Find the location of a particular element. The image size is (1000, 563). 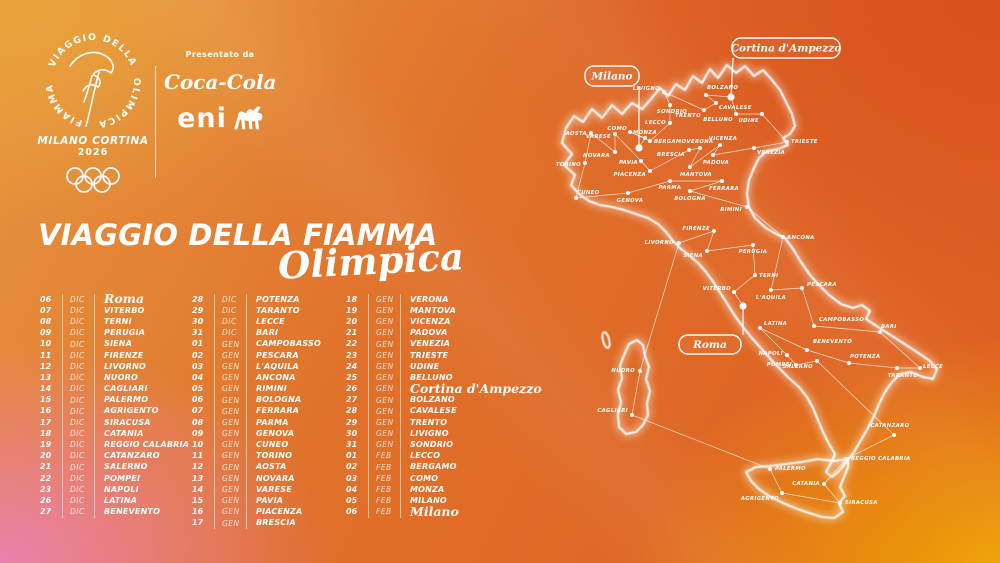

city-dot-pavia is located at coordinates (641, 161).